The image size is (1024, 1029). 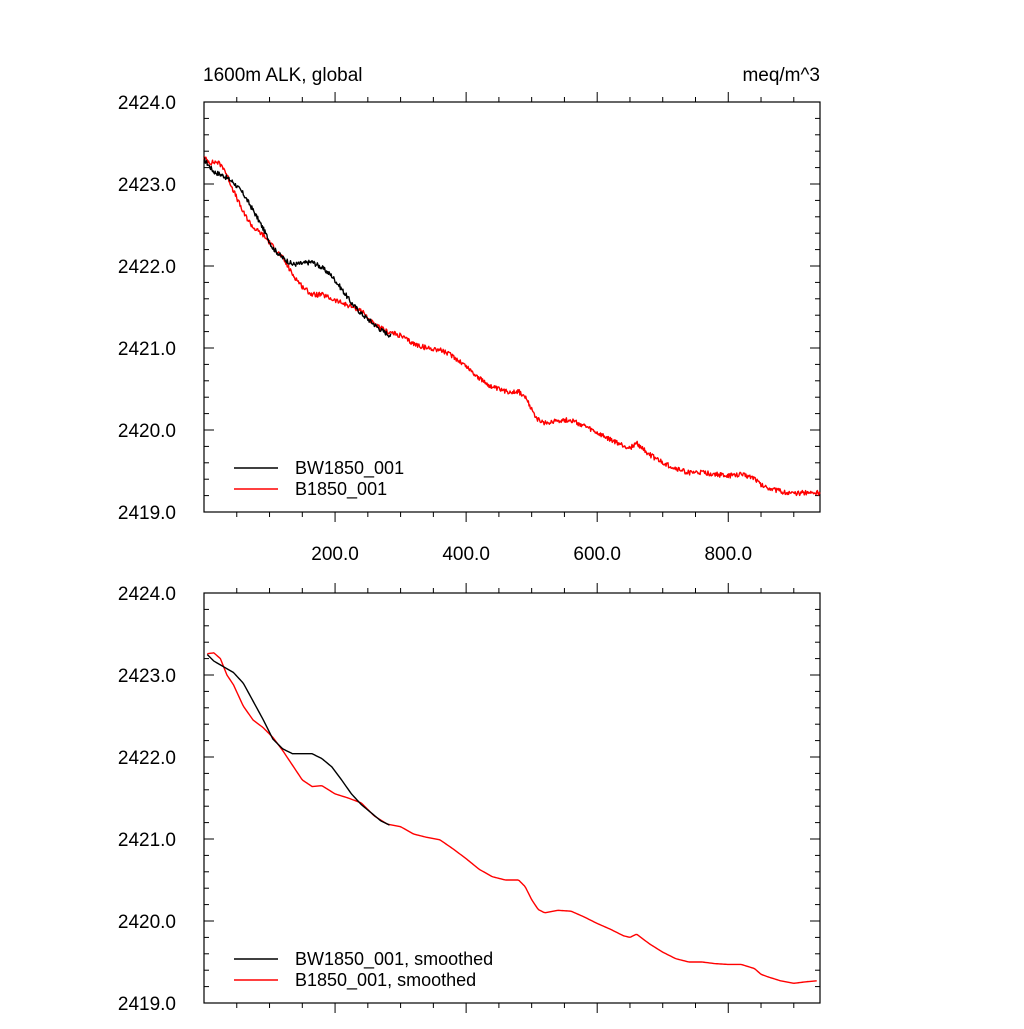 What do you see at coordinates (349, 468) in the screenshot?
I see `legend-label: BW1850_001` at bounding box center [349, 468].